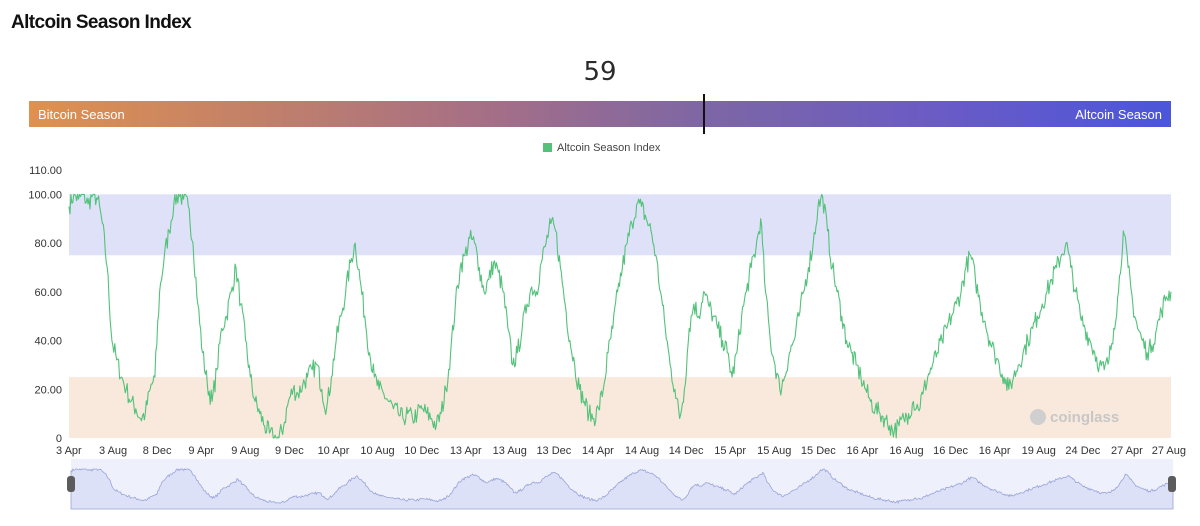 The image size is (1200, 526). What do you see at coordinates (71, 484) in the screenshot?
I see `range-start-handle` at bounding box center [71, 484].